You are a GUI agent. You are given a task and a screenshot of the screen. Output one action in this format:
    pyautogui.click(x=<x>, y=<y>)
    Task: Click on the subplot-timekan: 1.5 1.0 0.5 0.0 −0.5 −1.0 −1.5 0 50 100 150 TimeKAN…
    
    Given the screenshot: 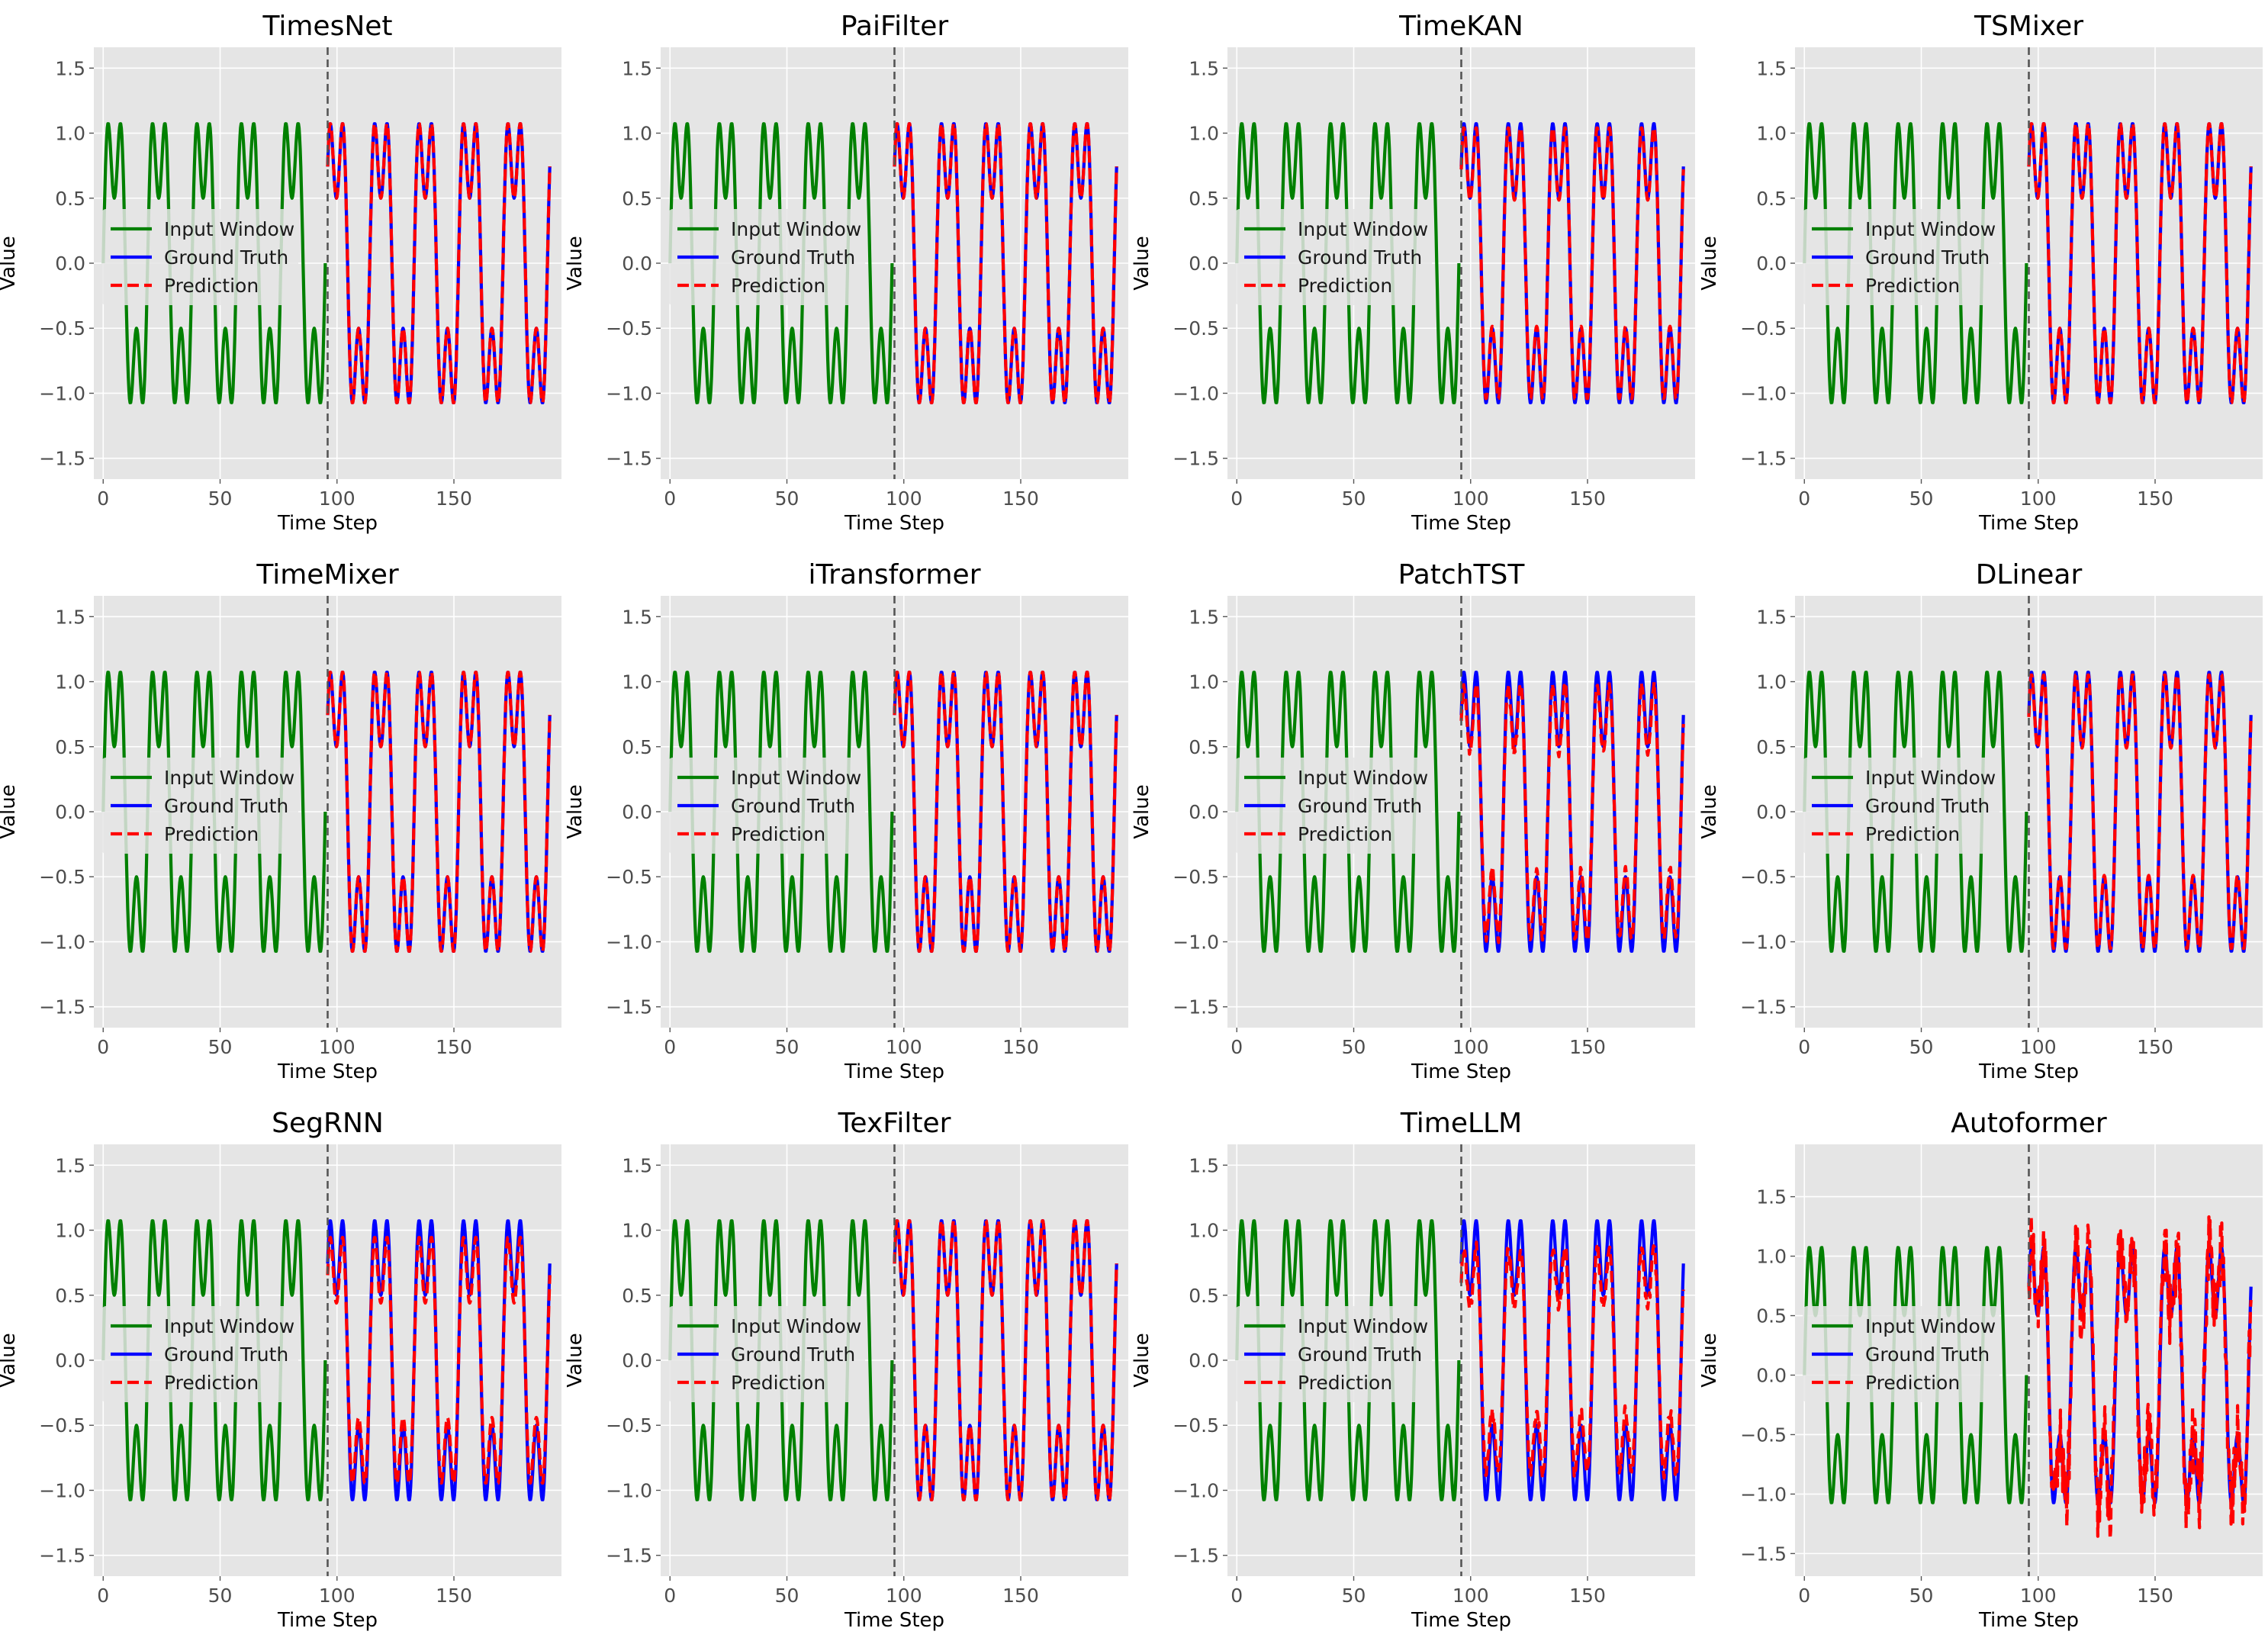 What is the action you would take?
    pyautogui.click(x=1413, y=273)
    